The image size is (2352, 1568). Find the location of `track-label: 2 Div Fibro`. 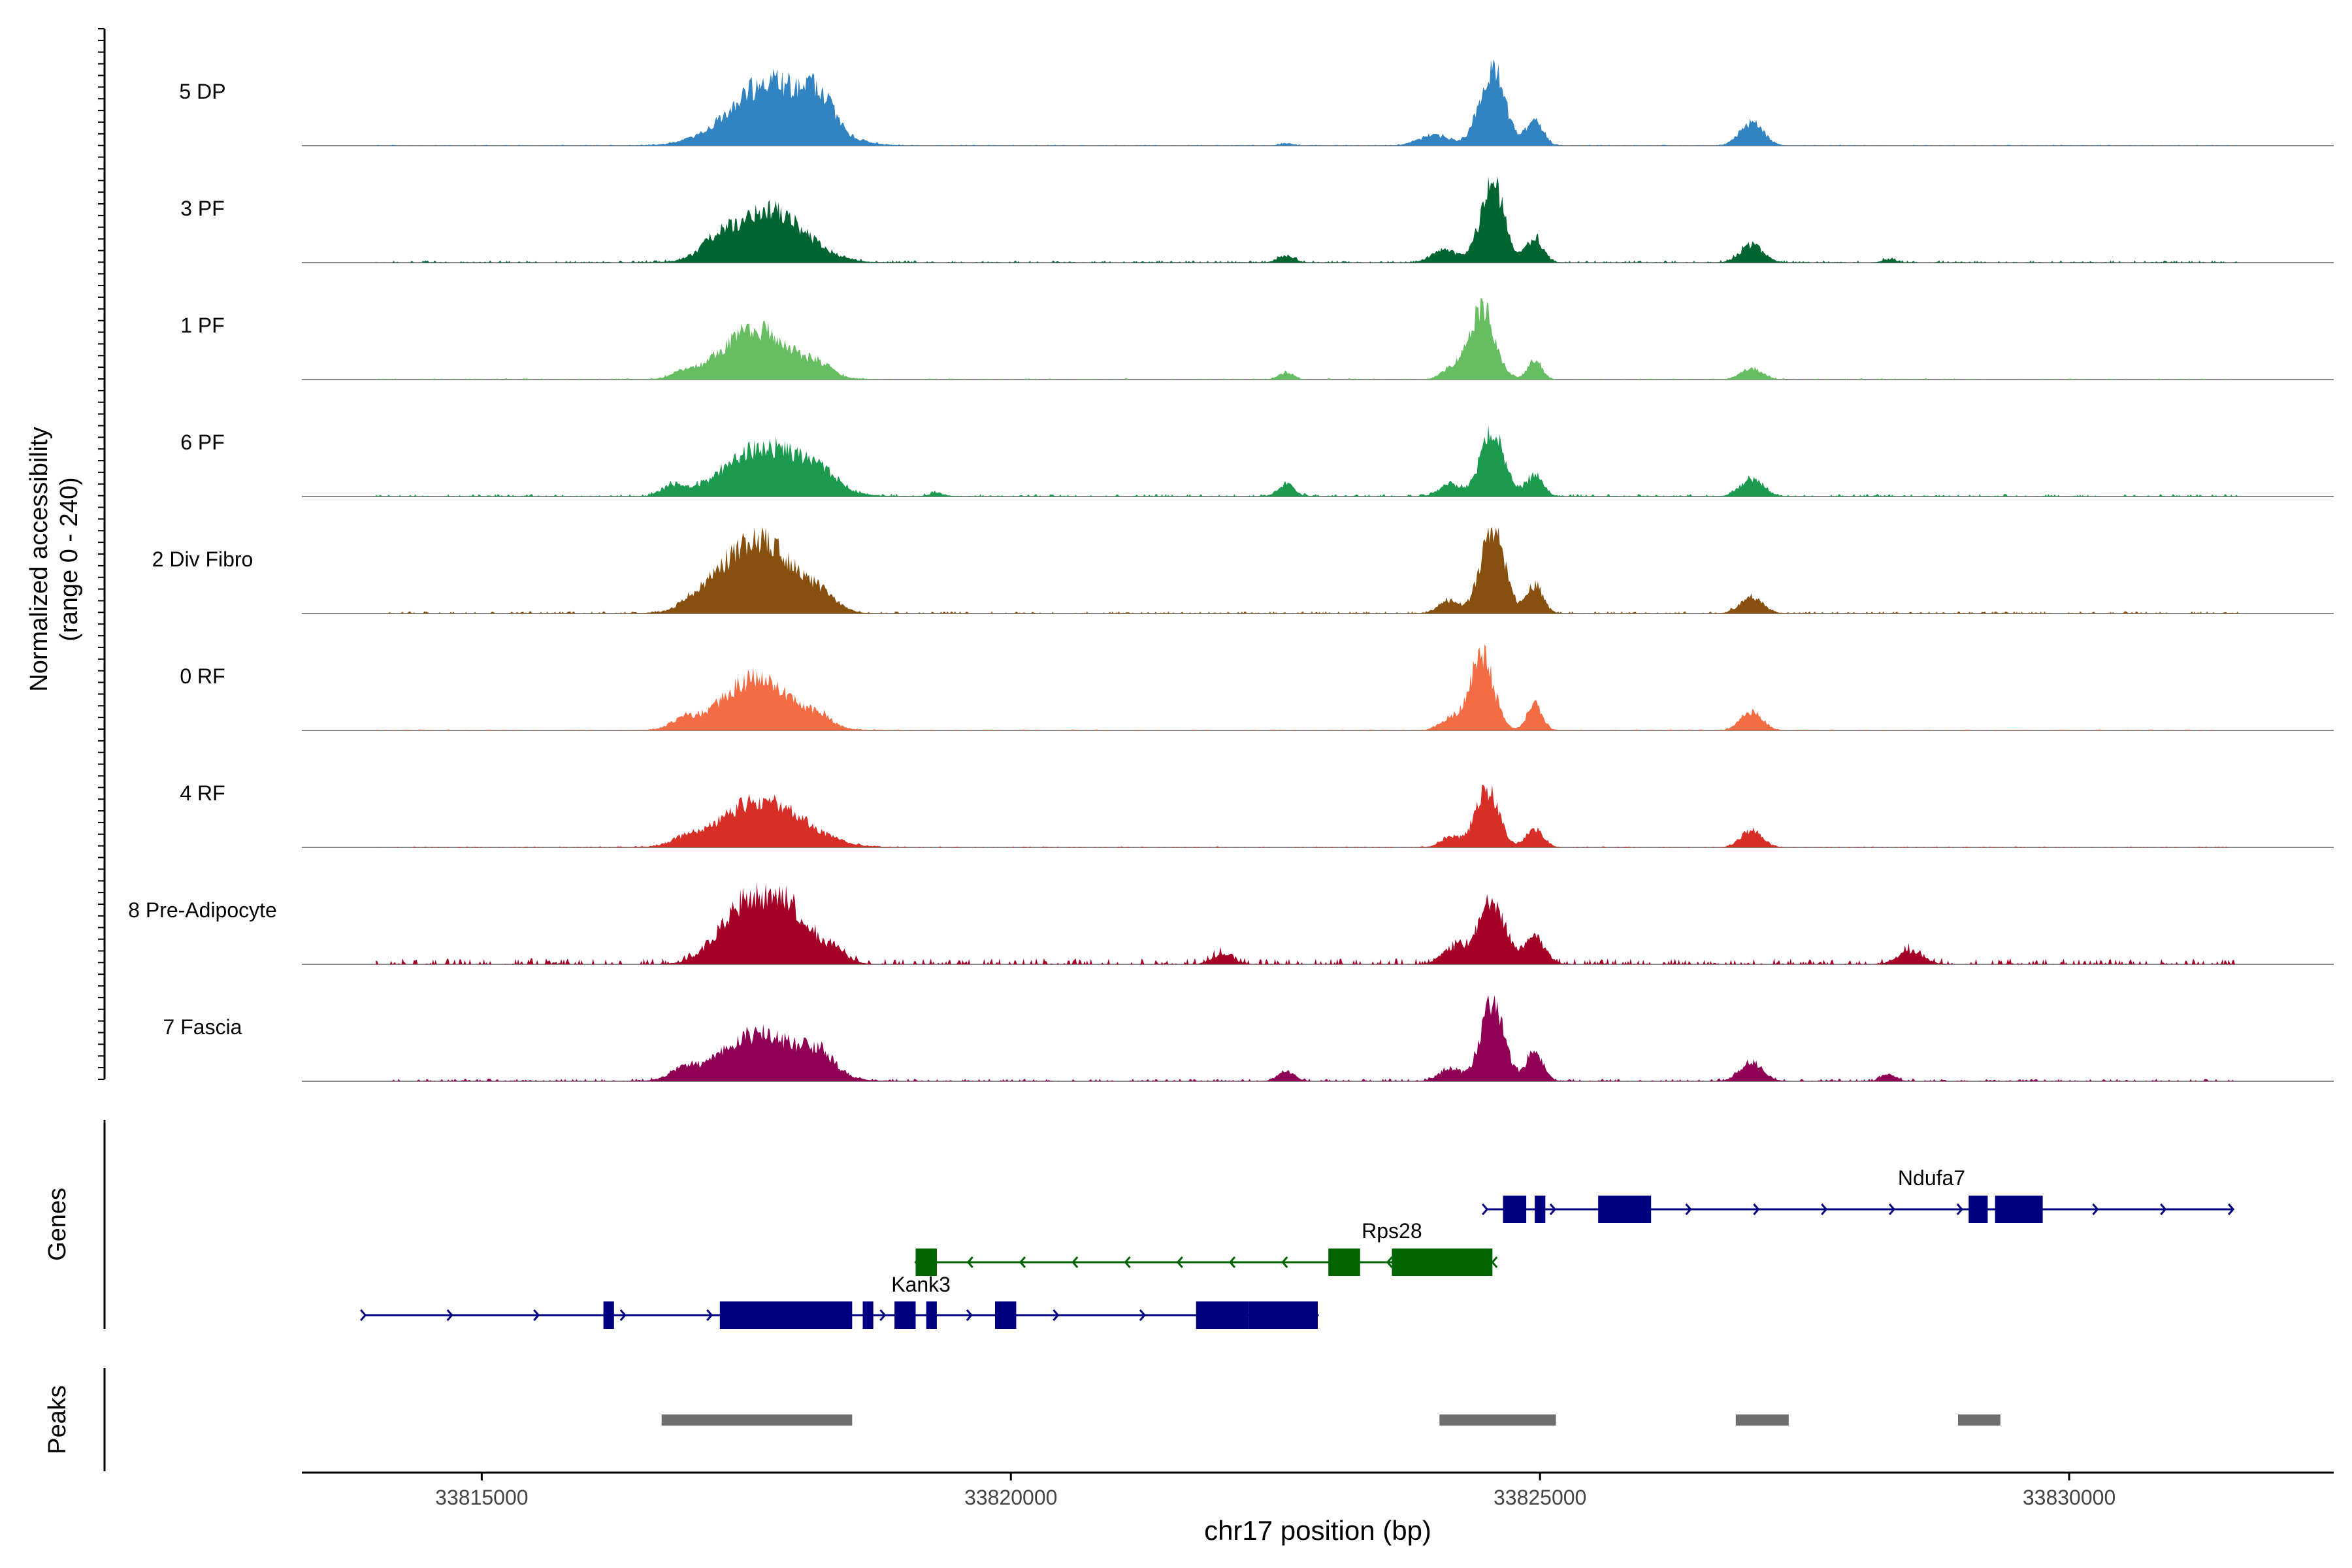

track-label: 2 Div Fibro is located at coordinates (202, 559).